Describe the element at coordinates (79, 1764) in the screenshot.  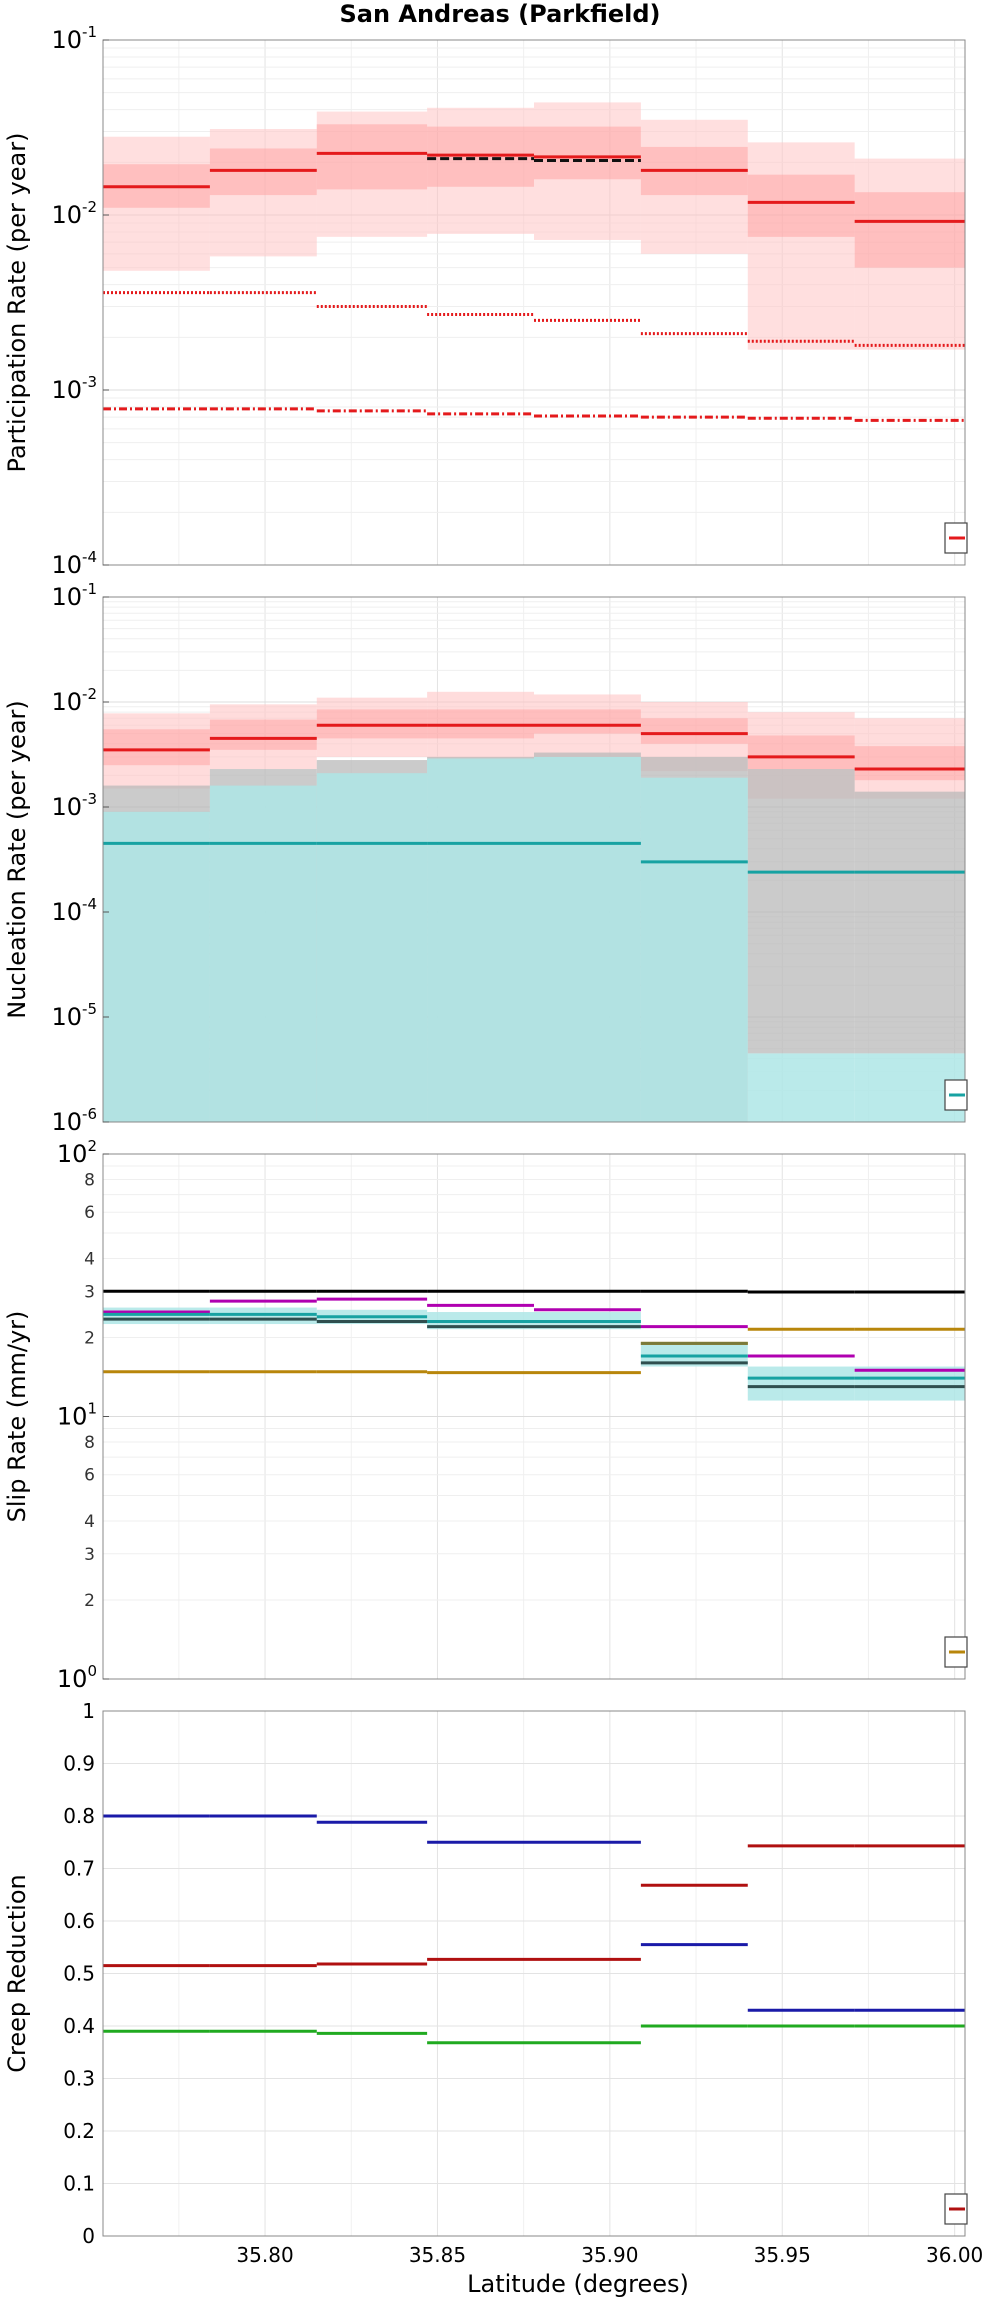
I see `y-tick-label: 0.9` at that location.